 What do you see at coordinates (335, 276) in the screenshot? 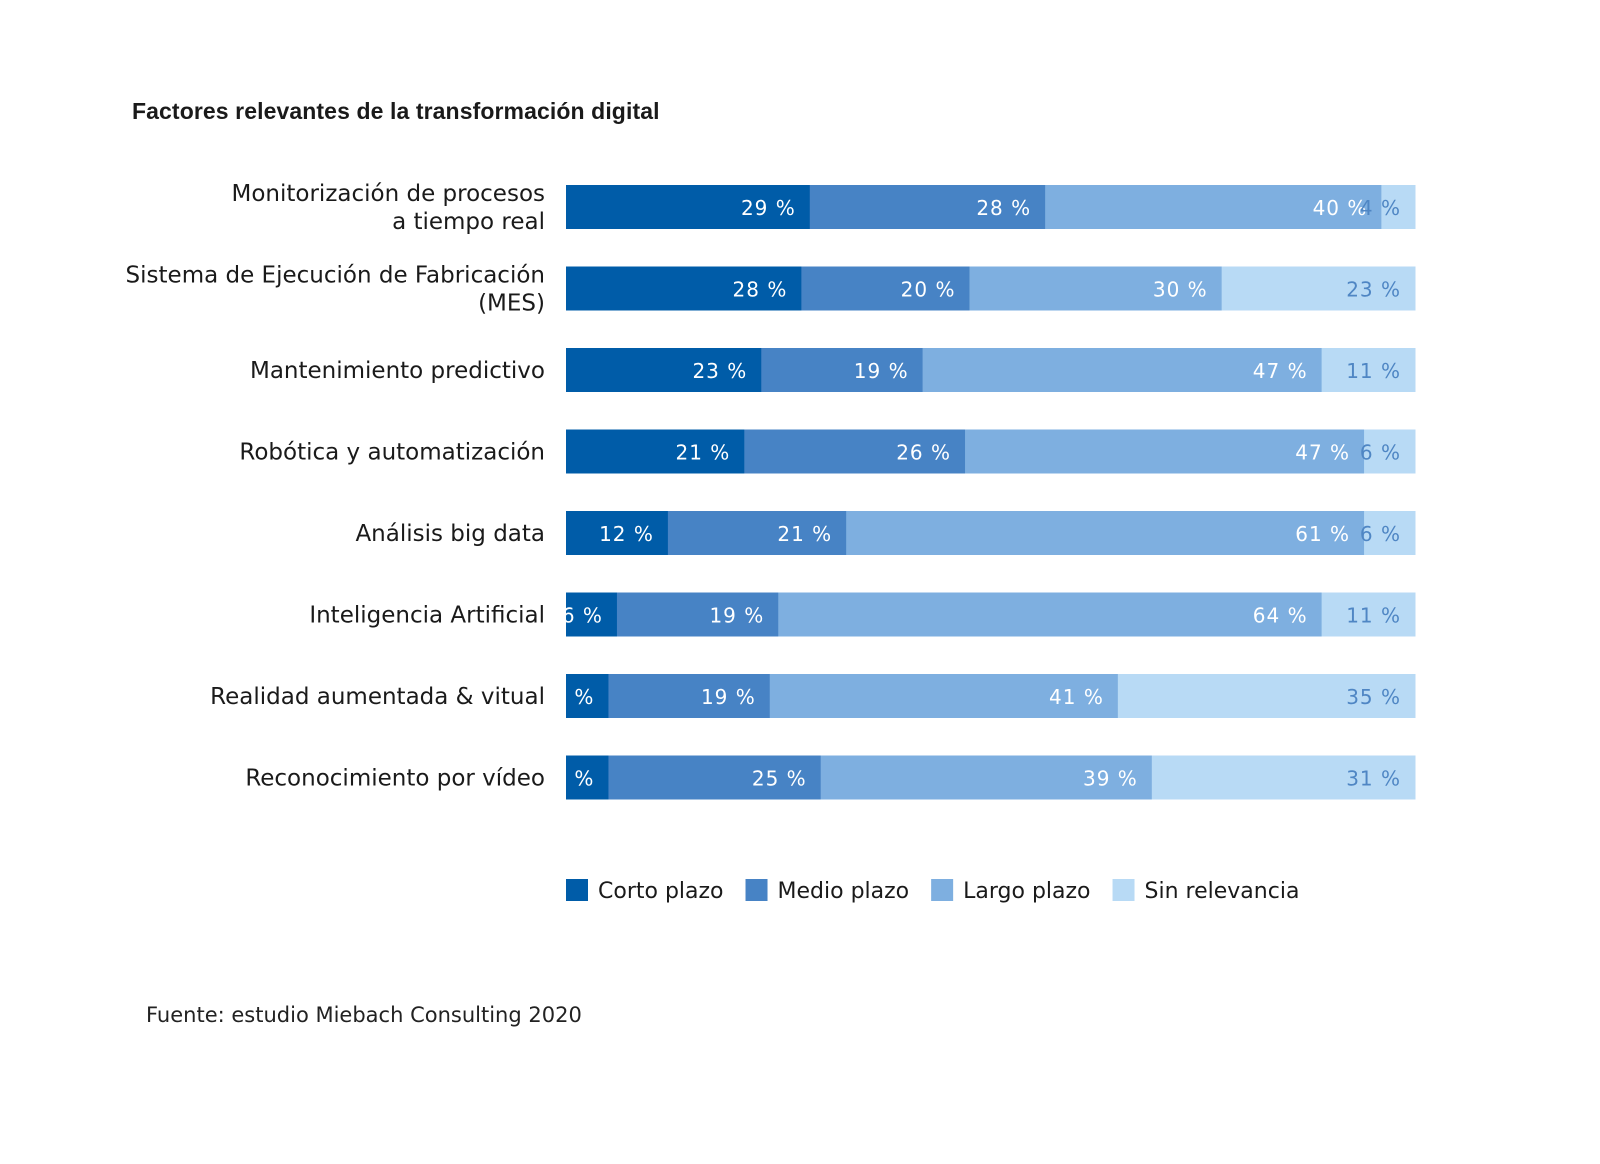
I see `category-label-line: Sistema de Ejecución de Fabricación` at bounding box center [335, 276].